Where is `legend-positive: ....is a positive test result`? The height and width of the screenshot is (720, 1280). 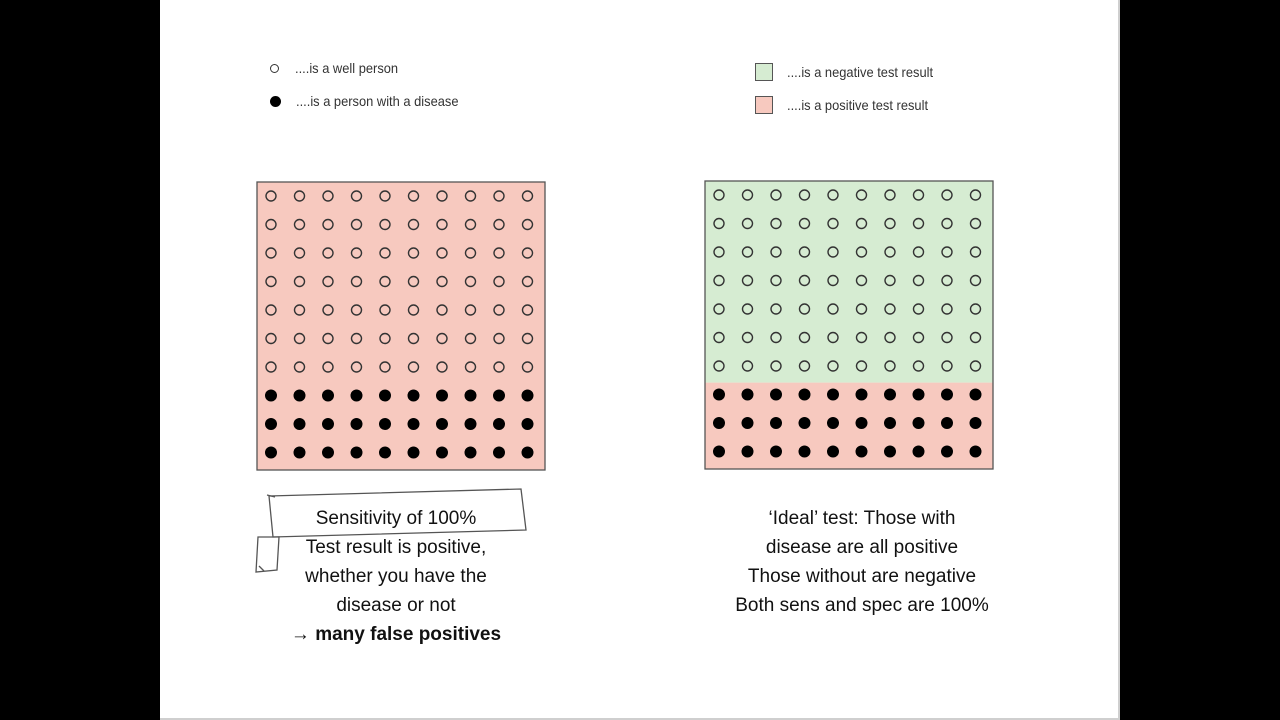
legend-positive: ....is a positive test result is located at coordinates (847, 105).